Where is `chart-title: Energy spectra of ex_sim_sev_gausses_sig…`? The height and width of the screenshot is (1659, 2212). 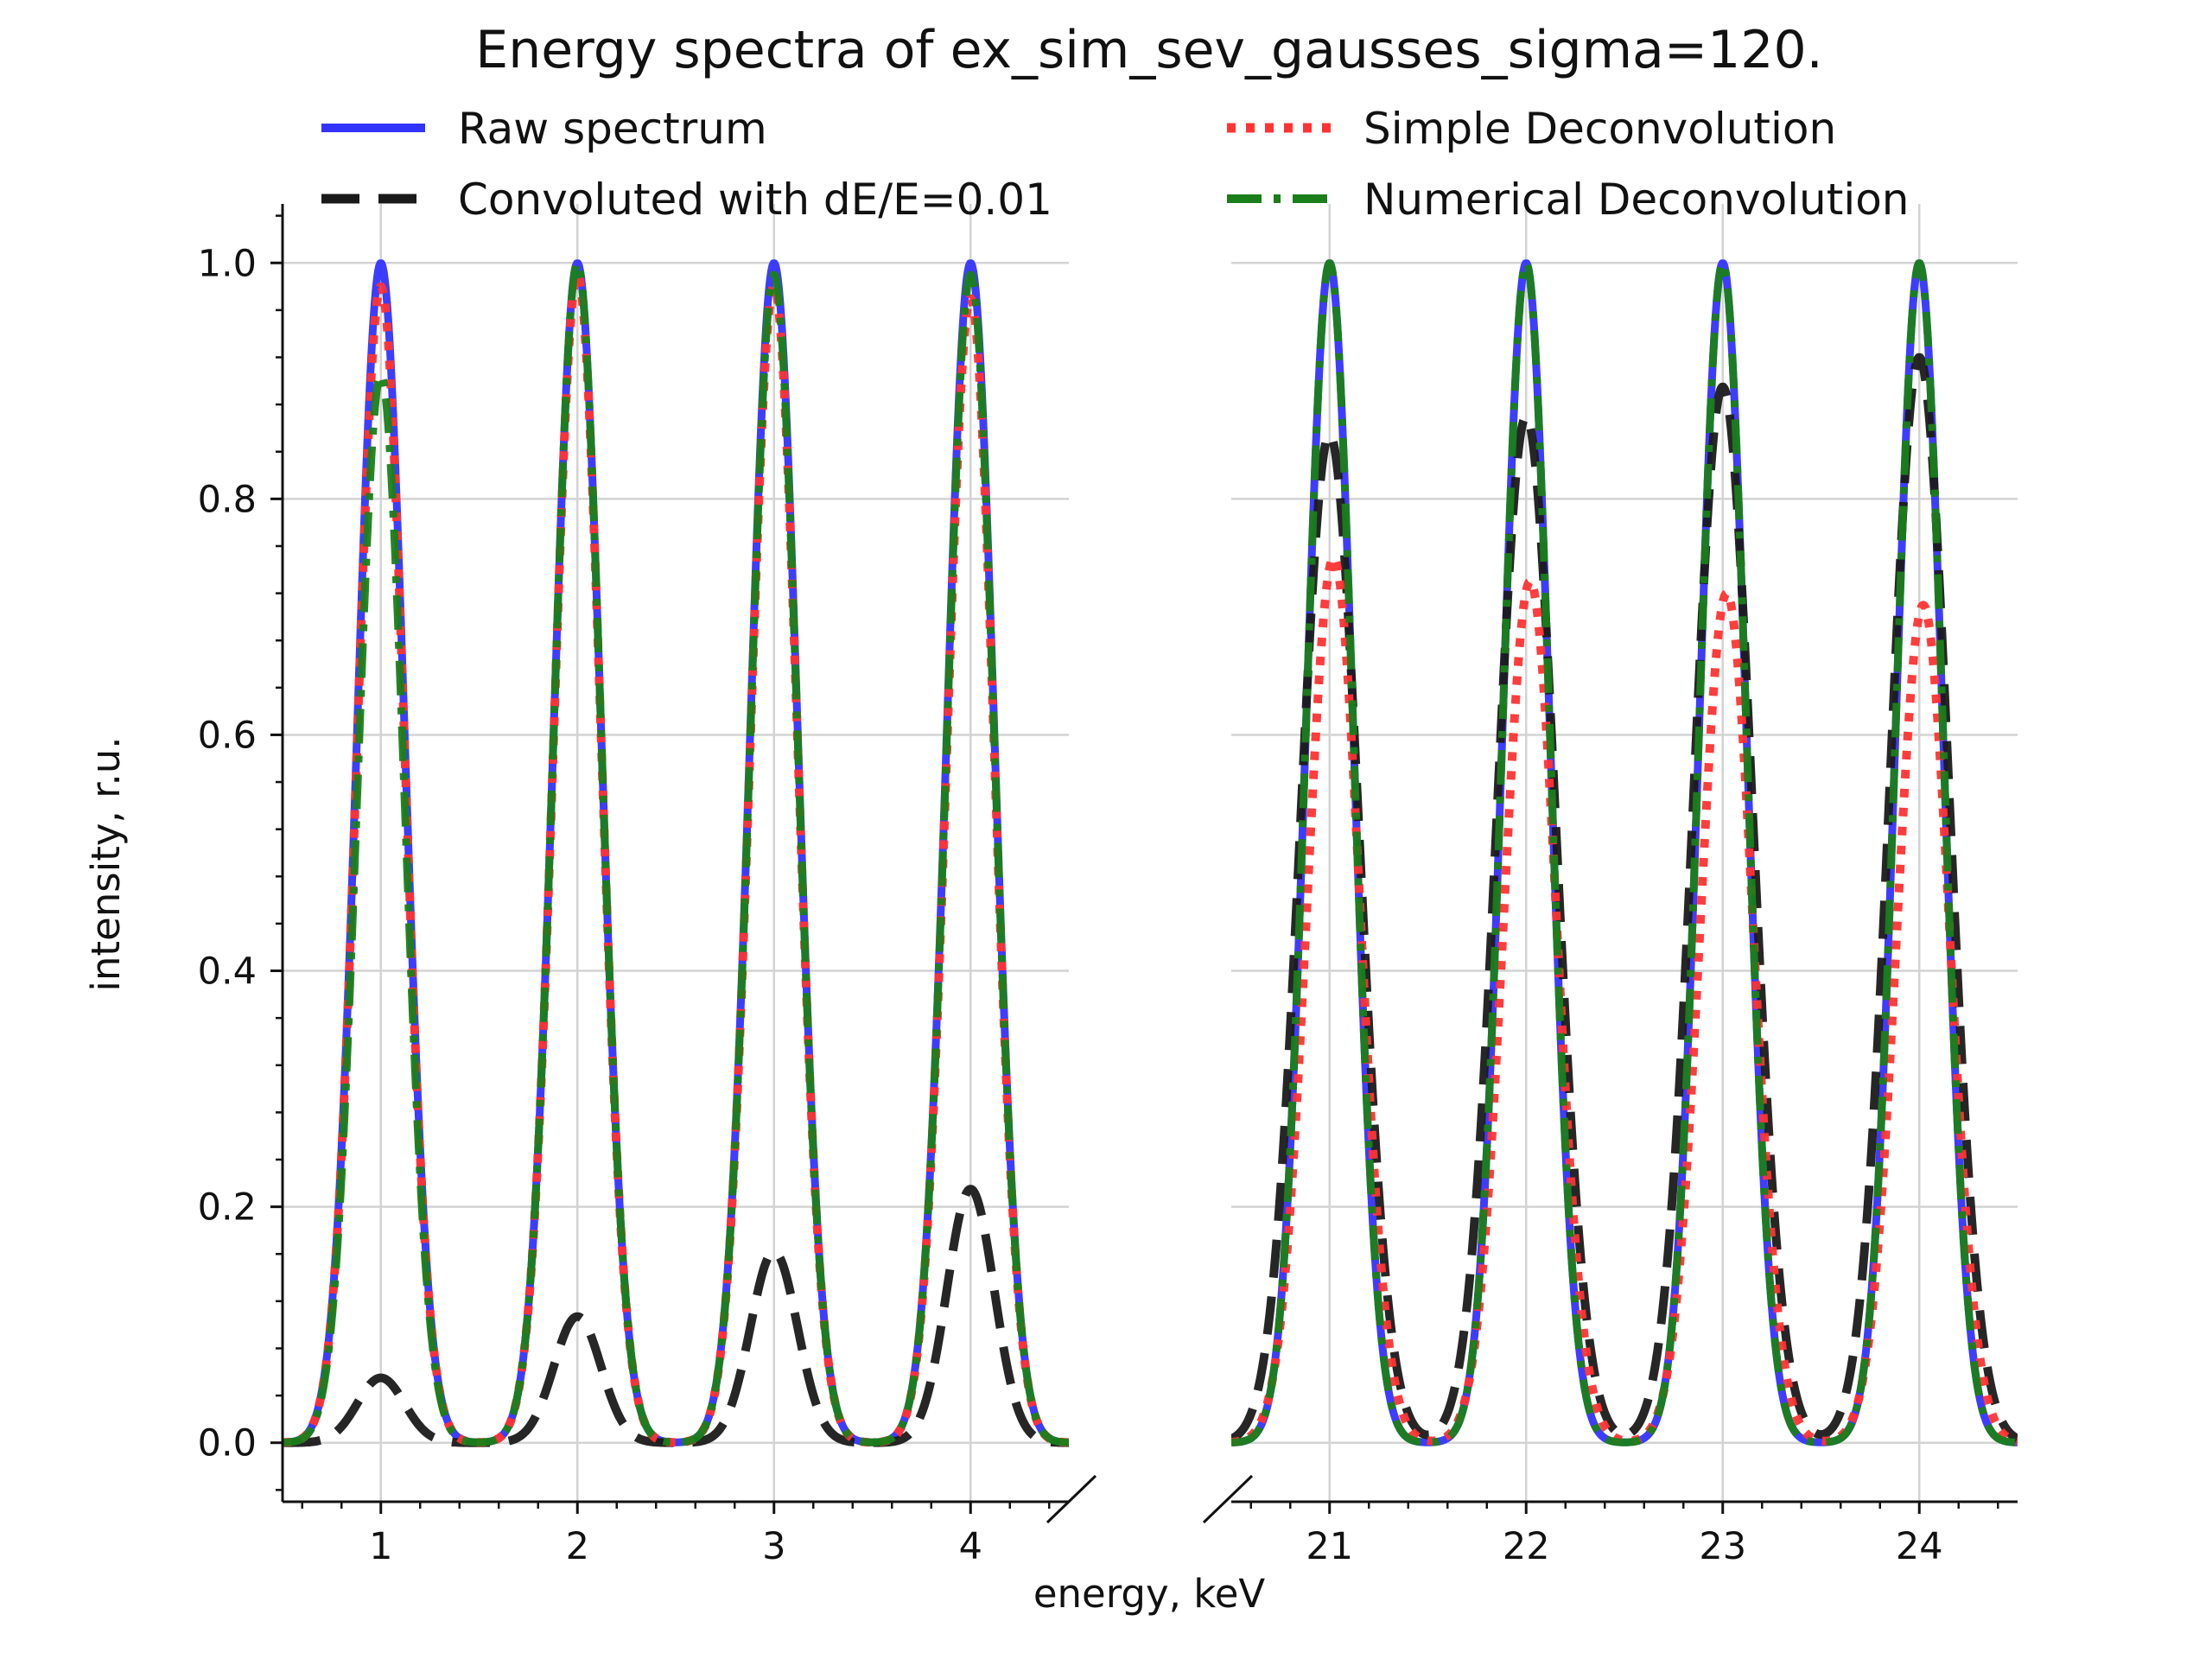
chart-title: Energy spectra of ex_sim_sev_gausses_sig… is located at coordinates (1148, 50).